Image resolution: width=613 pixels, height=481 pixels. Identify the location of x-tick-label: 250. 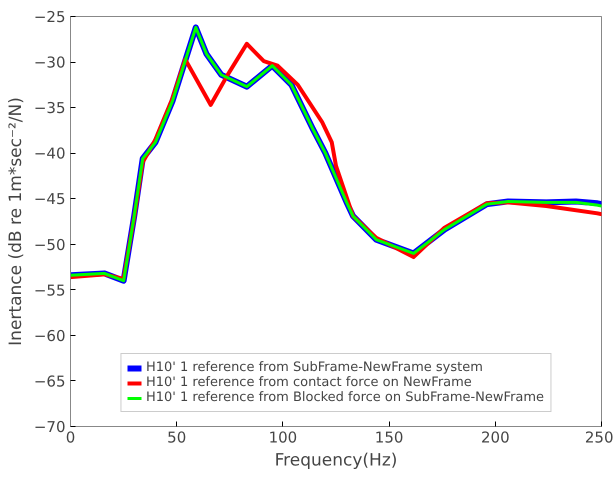
(598, 437).